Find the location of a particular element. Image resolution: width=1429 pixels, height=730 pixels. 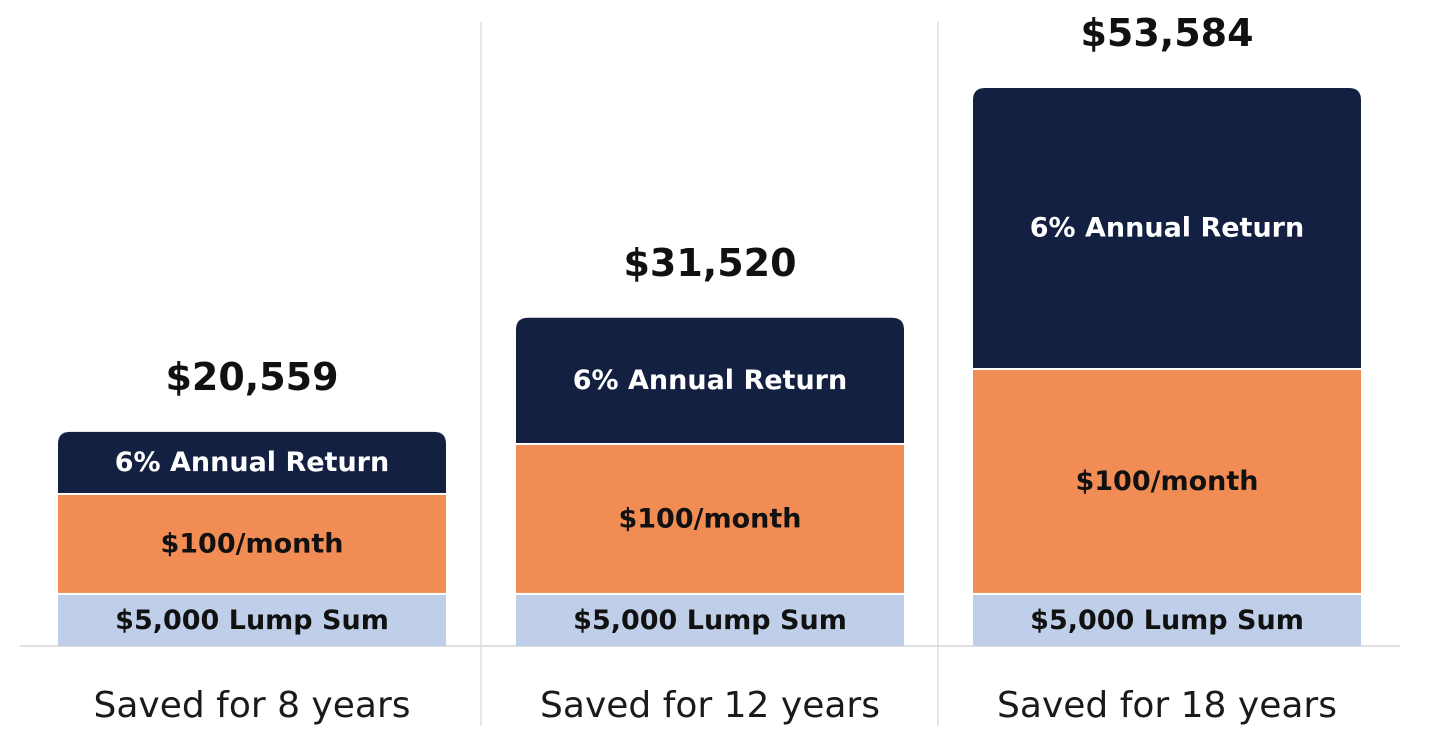

segment-label-1-3: 6% Annual Return is located at coordinates (252, 462).